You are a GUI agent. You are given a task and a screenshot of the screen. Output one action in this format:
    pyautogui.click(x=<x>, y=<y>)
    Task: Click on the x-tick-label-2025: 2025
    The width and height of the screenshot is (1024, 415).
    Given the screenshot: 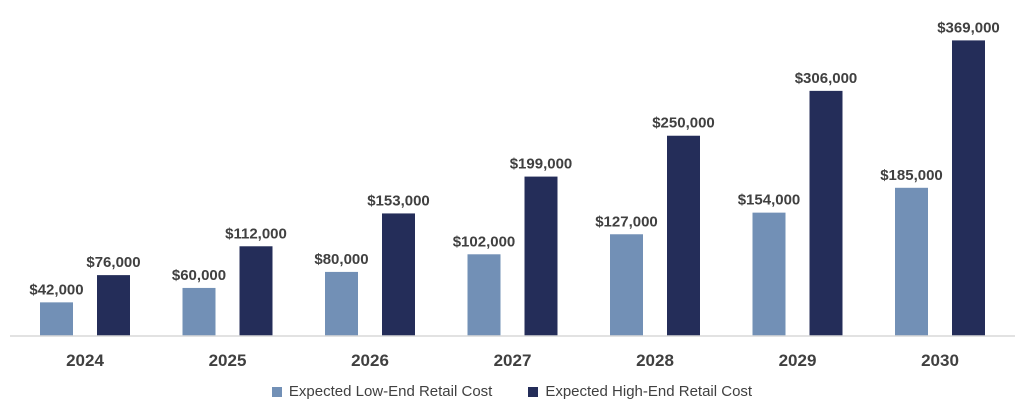 What is the action you would take?
    pyautogui.click(x=228, y=360)
    